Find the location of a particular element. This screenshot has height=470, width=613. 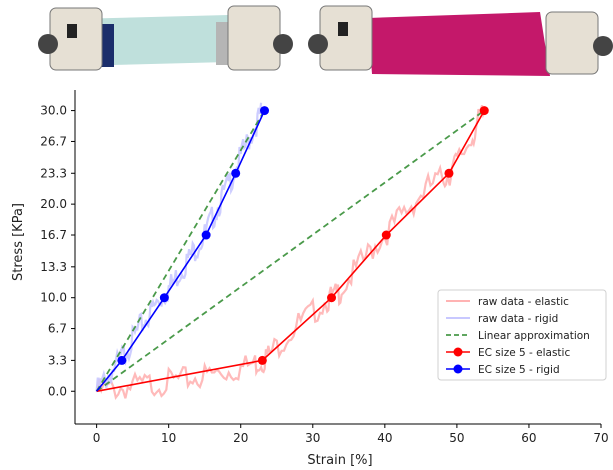

x-tick-label: 60 is located at coordinates (528, 438).